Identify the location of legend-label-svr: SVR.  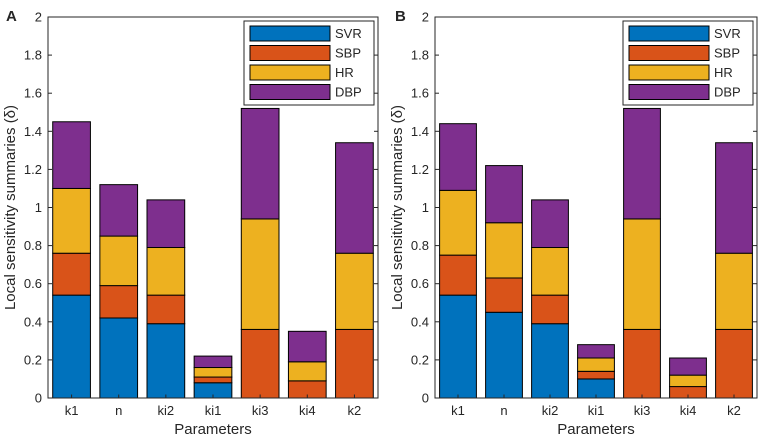
(348, 33).